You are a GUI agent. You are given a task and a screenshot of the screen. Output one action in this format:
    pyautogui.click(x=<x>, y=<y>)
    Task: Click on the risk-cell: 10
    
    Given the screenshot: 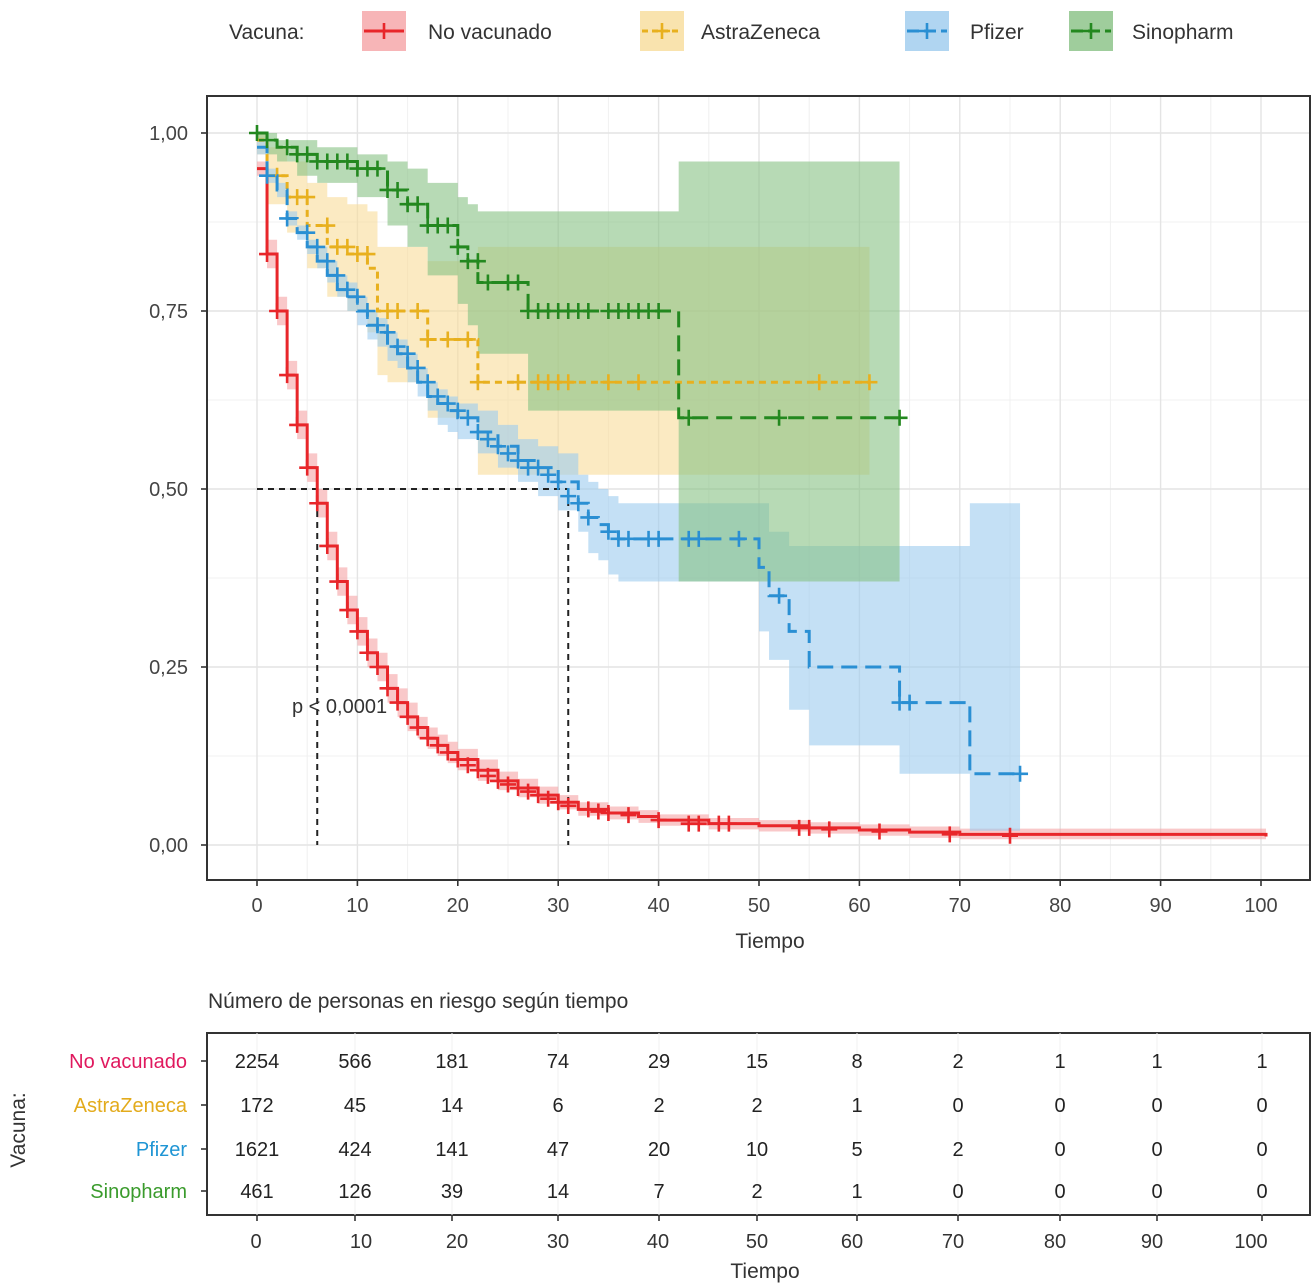 What is the action you would take?
    pyautogui.click(x=757, y=1150)
    